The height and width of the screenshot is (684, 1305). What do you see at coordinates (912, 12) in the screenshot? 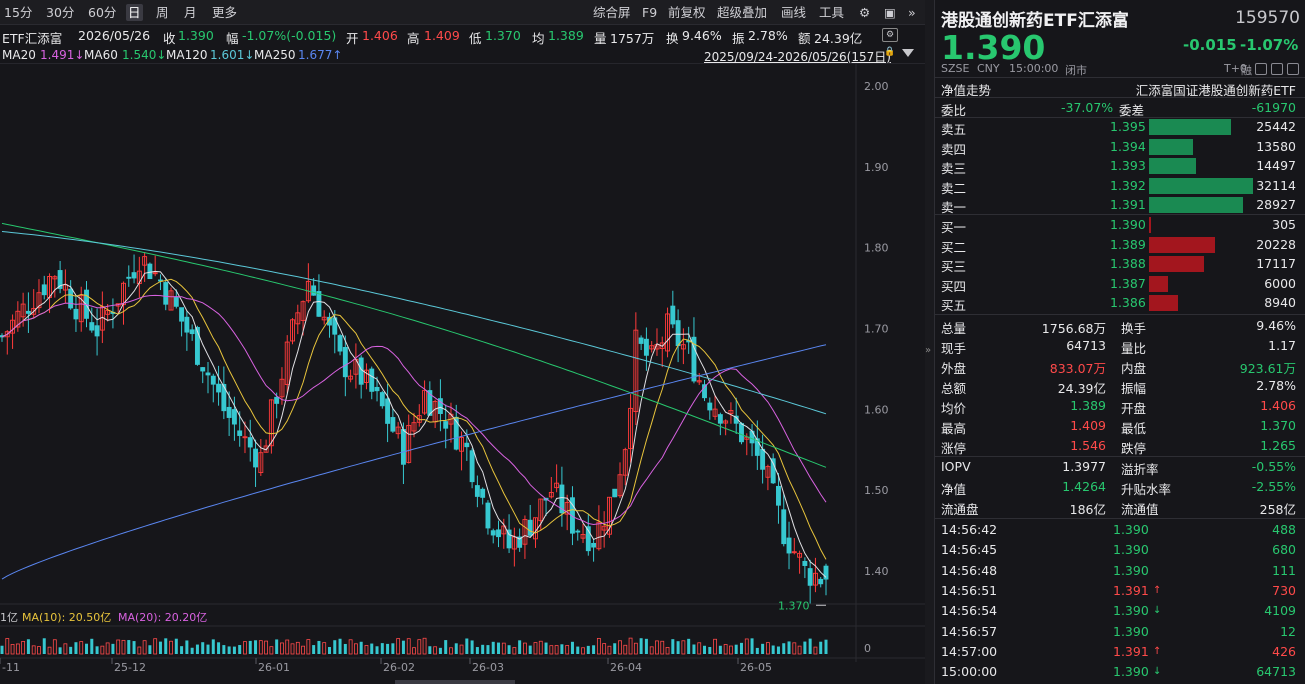
I see `collapse-icon: »` at bounding box center [912, 12].